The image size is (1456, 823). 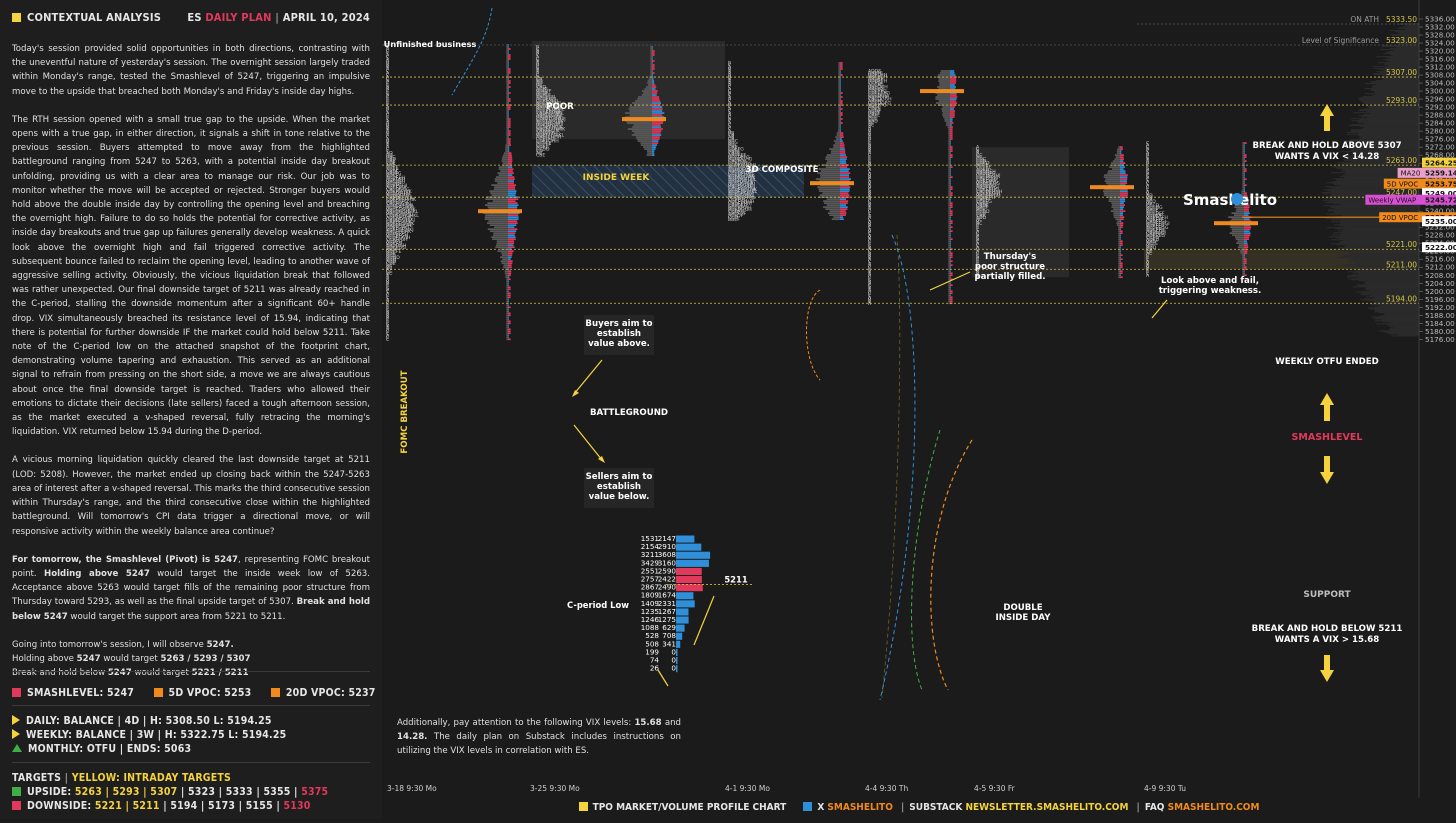 I want to click on tpo-letters: CCEDF, so click(x=876, y=84).